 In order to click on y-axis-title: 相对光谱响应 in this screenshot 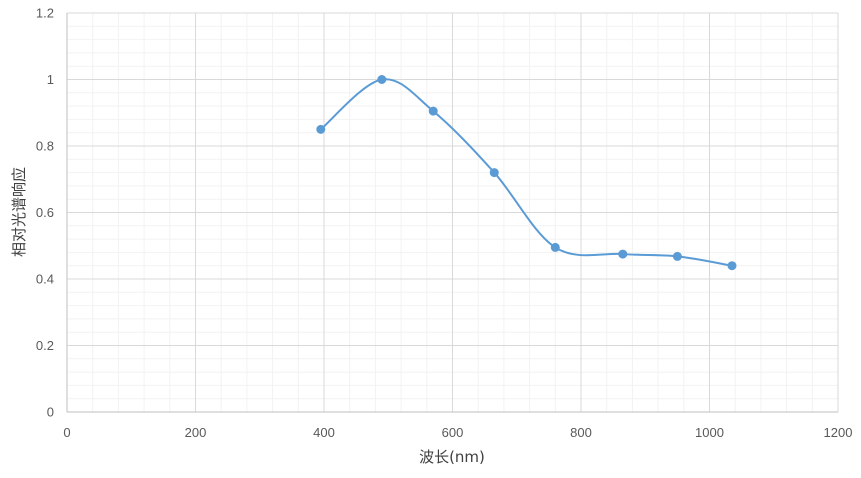, I will do `click(19, 212)`.